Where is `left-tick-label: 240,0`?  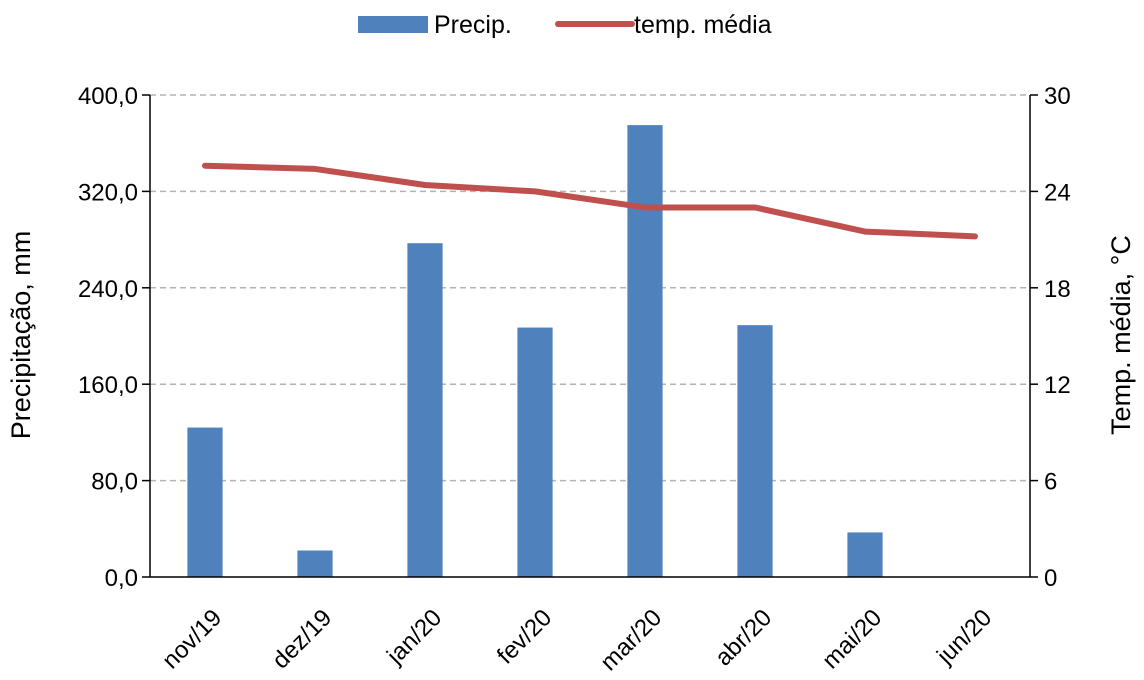
left-tick-label: 240,0 is located at coordinates (108, 289).